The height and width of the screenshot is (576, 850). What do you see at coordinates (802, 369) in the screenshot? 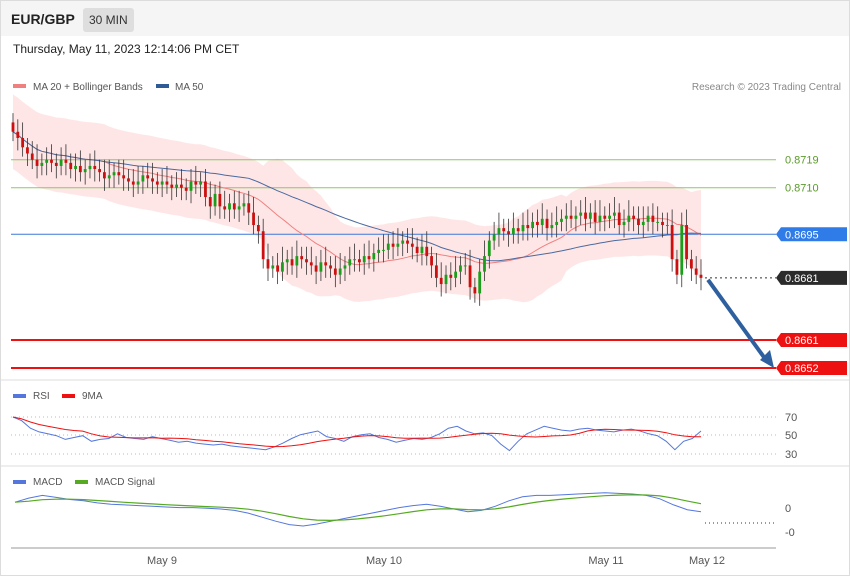
I see `level-label-0.8652: 0.8652` at bounding box center [802, 369].